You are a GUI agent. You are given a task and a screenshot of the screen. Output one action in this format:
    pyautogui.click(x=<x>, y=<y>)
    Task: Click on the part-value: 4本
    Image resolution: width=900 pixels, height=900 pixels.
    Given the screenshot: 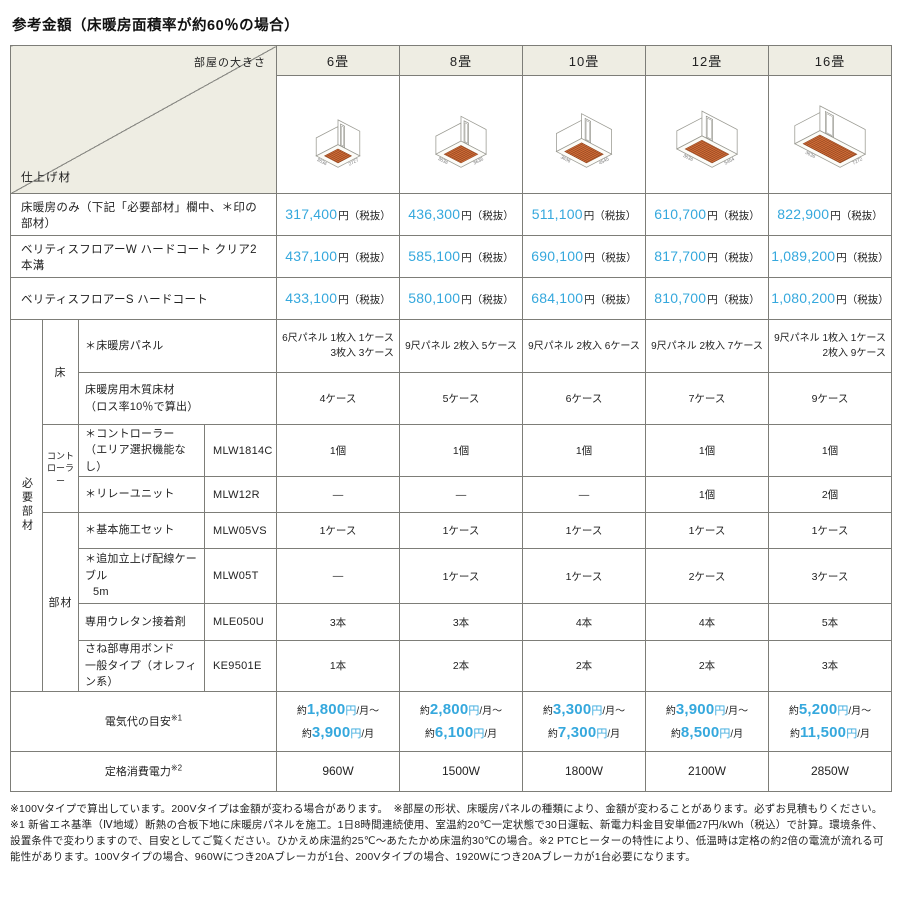 What is the action you would take?
    pyautogui.click(x=707, y=622)
    